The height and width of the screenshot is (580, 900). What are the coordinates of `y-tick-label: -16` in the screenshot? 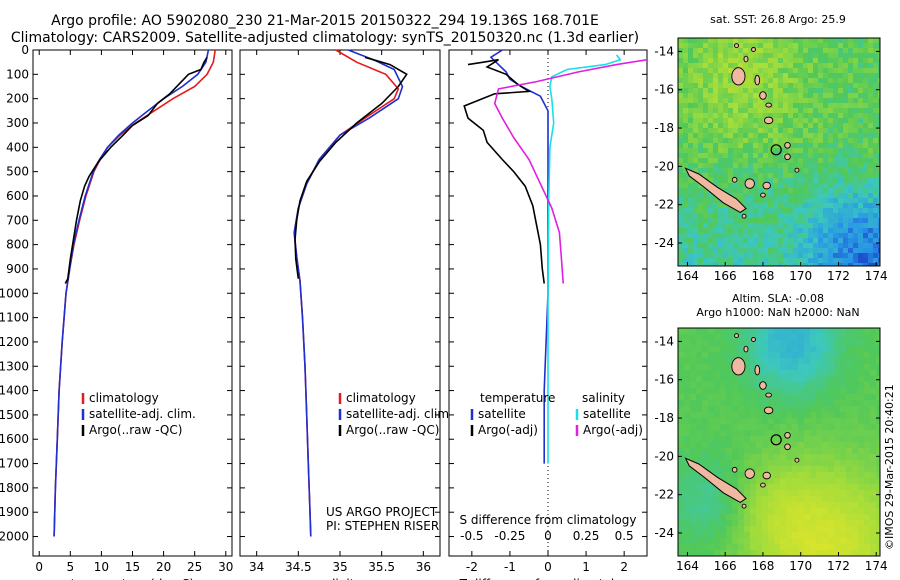 It's located at (664, 90).